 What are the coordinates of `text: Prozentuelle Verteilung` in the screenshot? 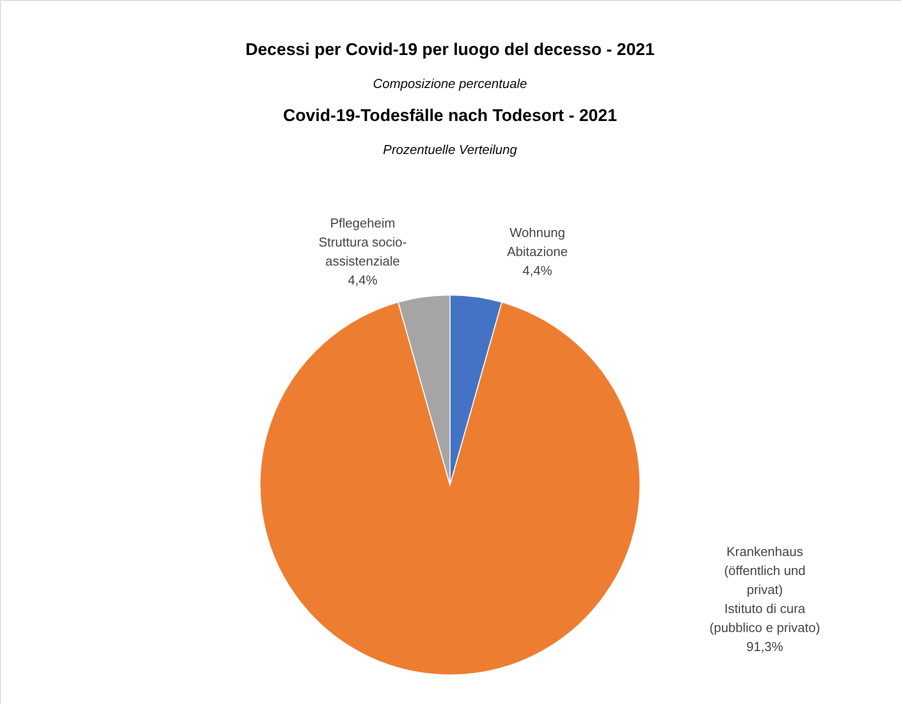 It's located at (450, 149).